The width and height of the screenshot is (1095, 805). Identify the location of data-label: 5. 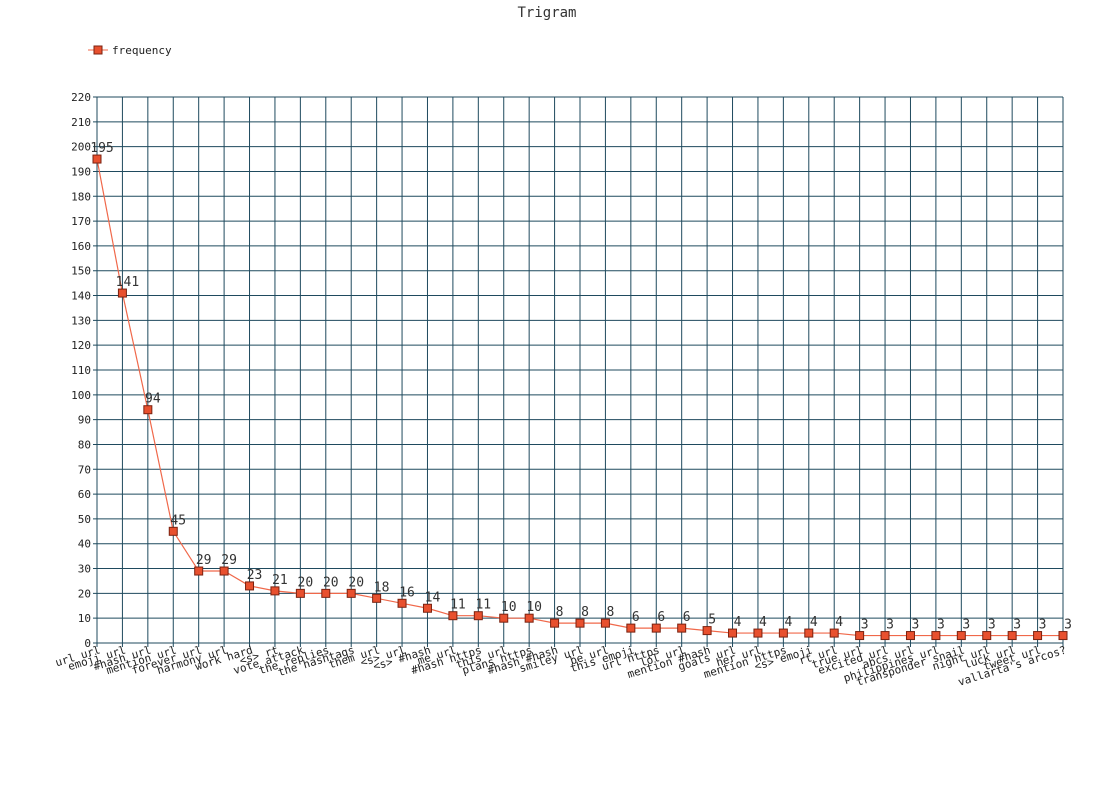
(712, 620).